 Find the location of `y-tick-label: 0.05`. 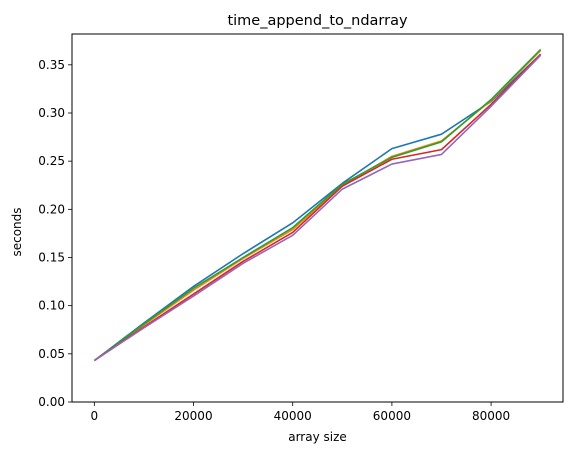

y-tick-label: 0.05 is located at coordinates (51, 354).